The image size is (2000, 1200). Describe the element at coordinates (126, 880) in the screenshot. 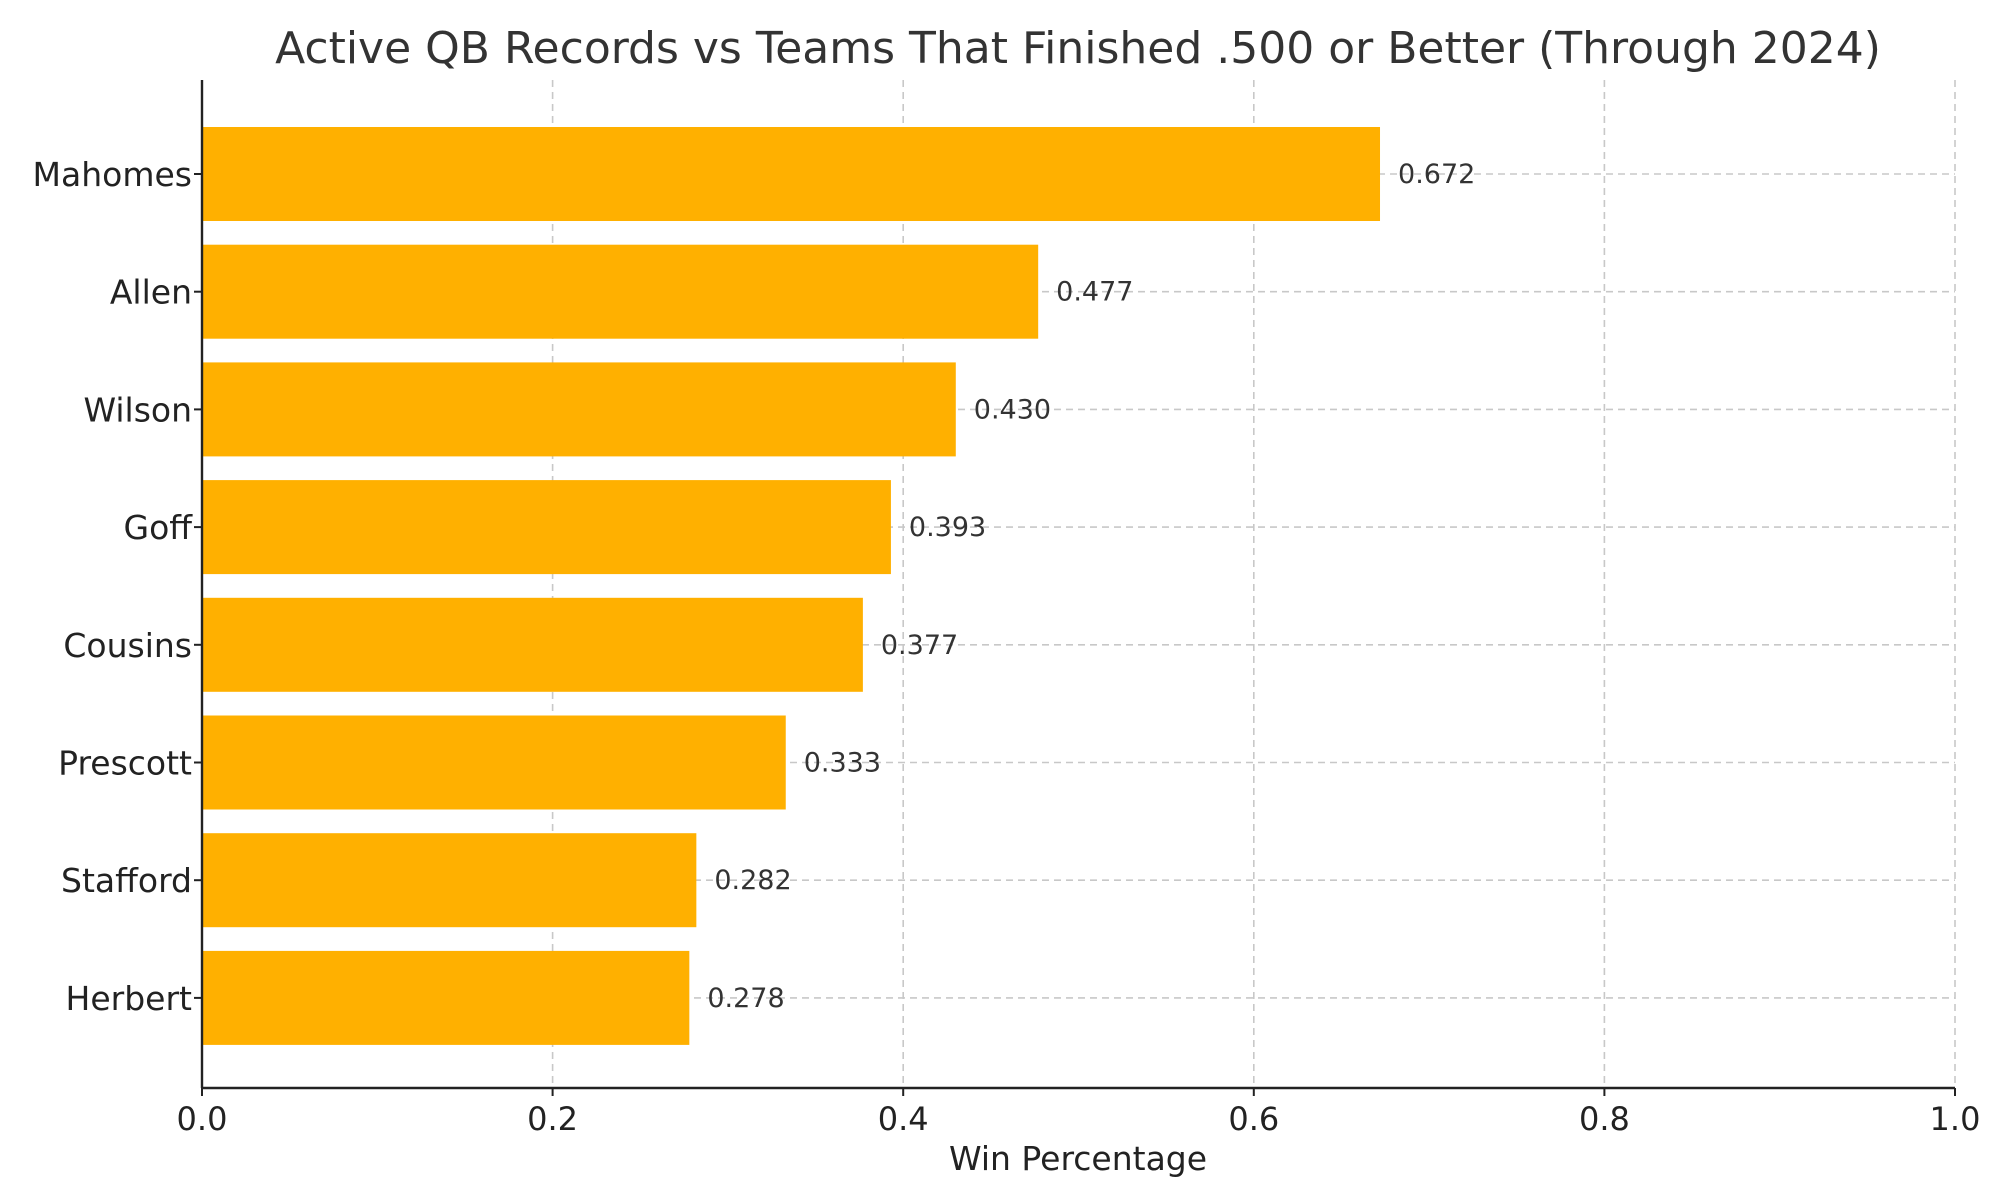

I see `category-label-stafford: Stafford` at that location.